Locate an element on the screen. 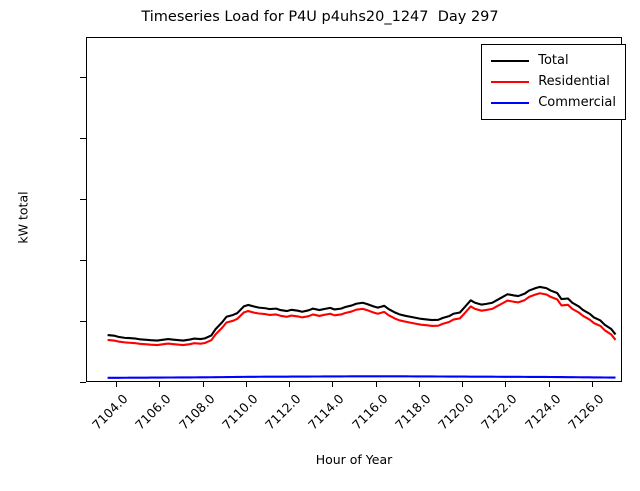  legend-label: Residential is located at coordinates (574, 81).